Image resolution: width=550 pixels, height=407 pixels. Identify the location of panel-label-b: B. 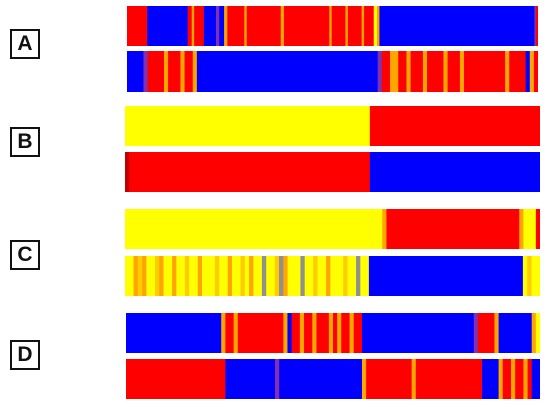
(25, 142).